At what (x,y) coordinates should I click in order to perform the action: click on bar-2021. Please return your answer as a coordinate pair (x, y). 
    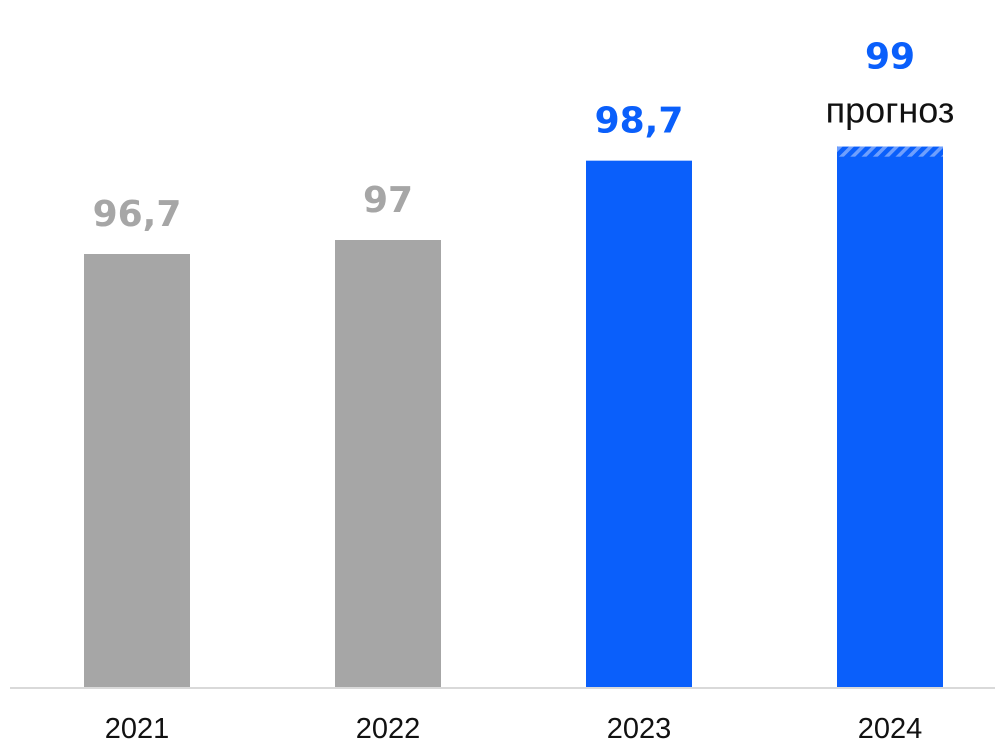
    Looking at the image, I should click on (137, 471).